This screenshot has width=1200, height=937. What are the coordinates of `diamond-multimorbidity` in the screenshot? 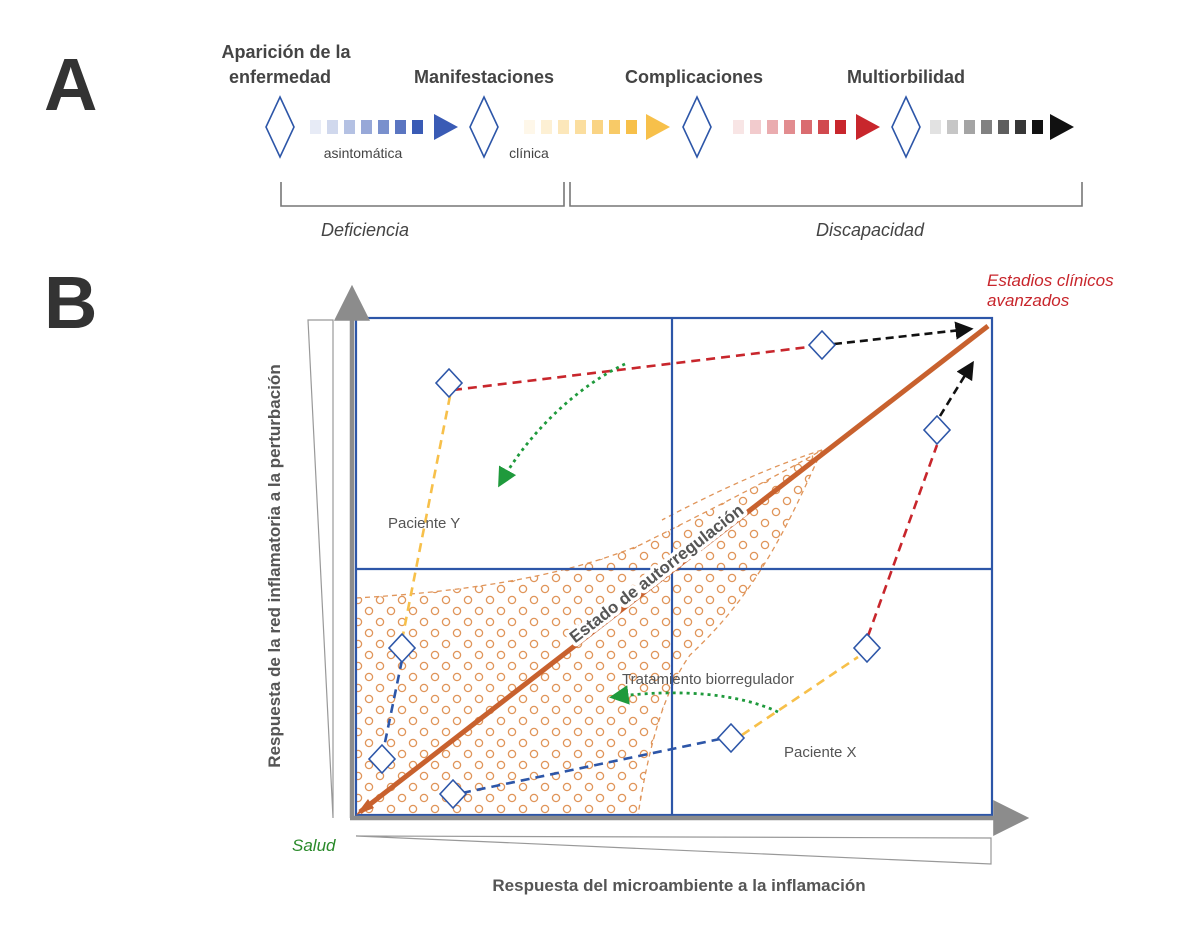 It's located at (906, 127).